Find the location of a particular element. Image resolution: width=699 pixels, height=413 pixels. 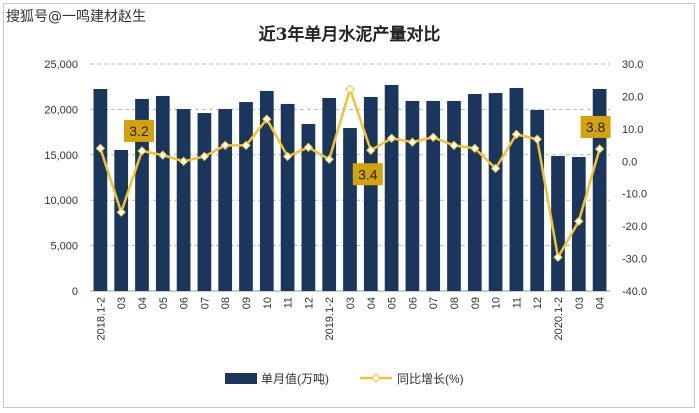

y-right-tick-label: 10.0 is located at coordinates (632, 130).